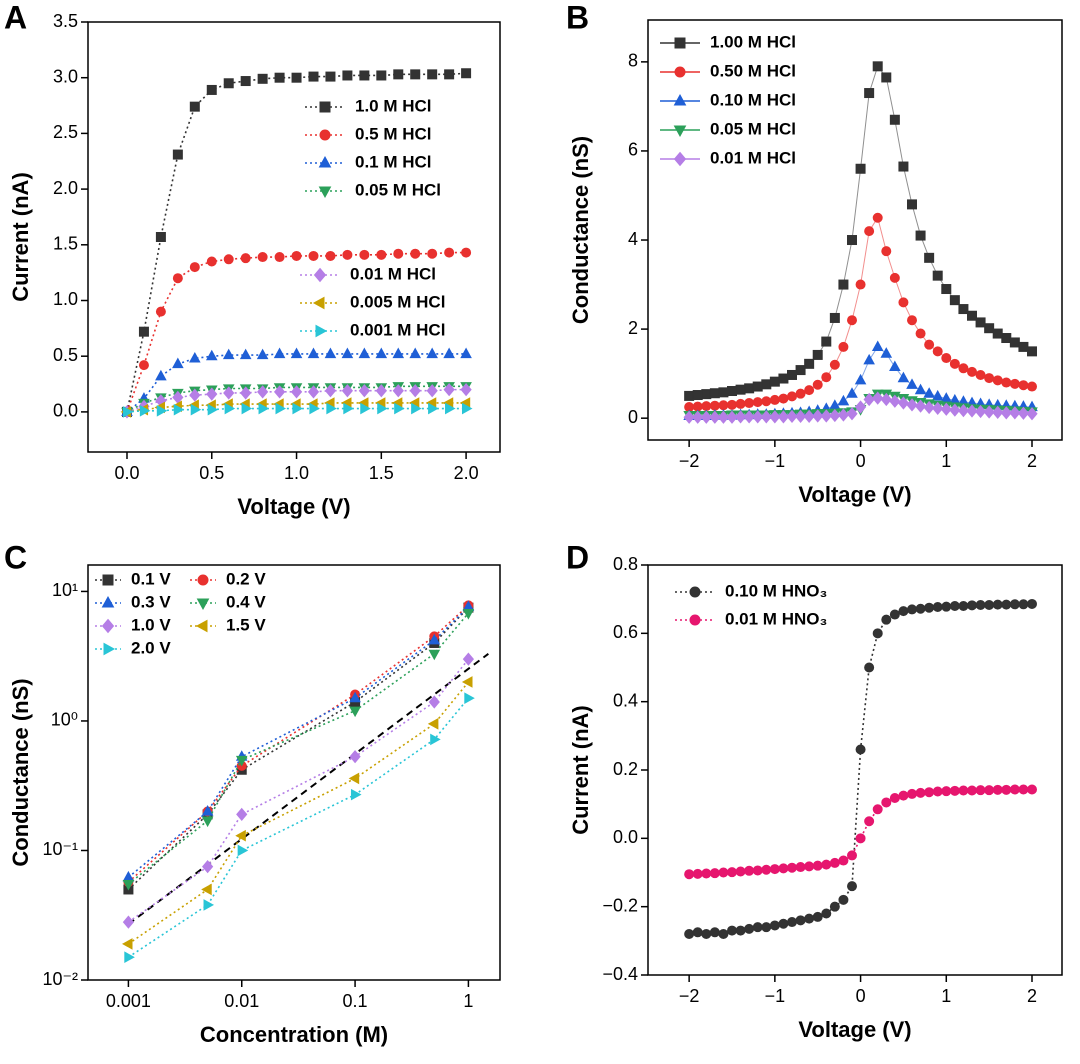  I want to click on legend-label: 0.10 M HCl, so click(753, 99).